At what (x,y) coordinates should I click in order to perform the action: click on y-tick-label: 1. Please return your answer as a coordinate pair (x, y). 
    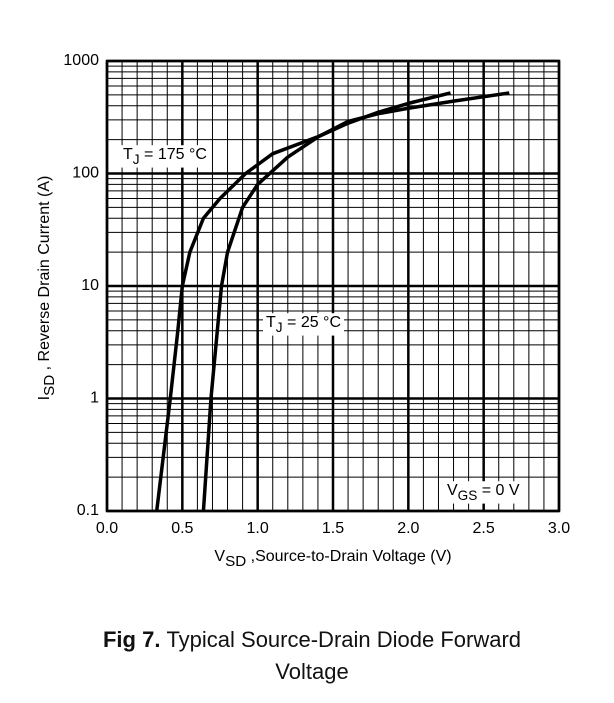
    Looking at the image, I should click on (94, 398).